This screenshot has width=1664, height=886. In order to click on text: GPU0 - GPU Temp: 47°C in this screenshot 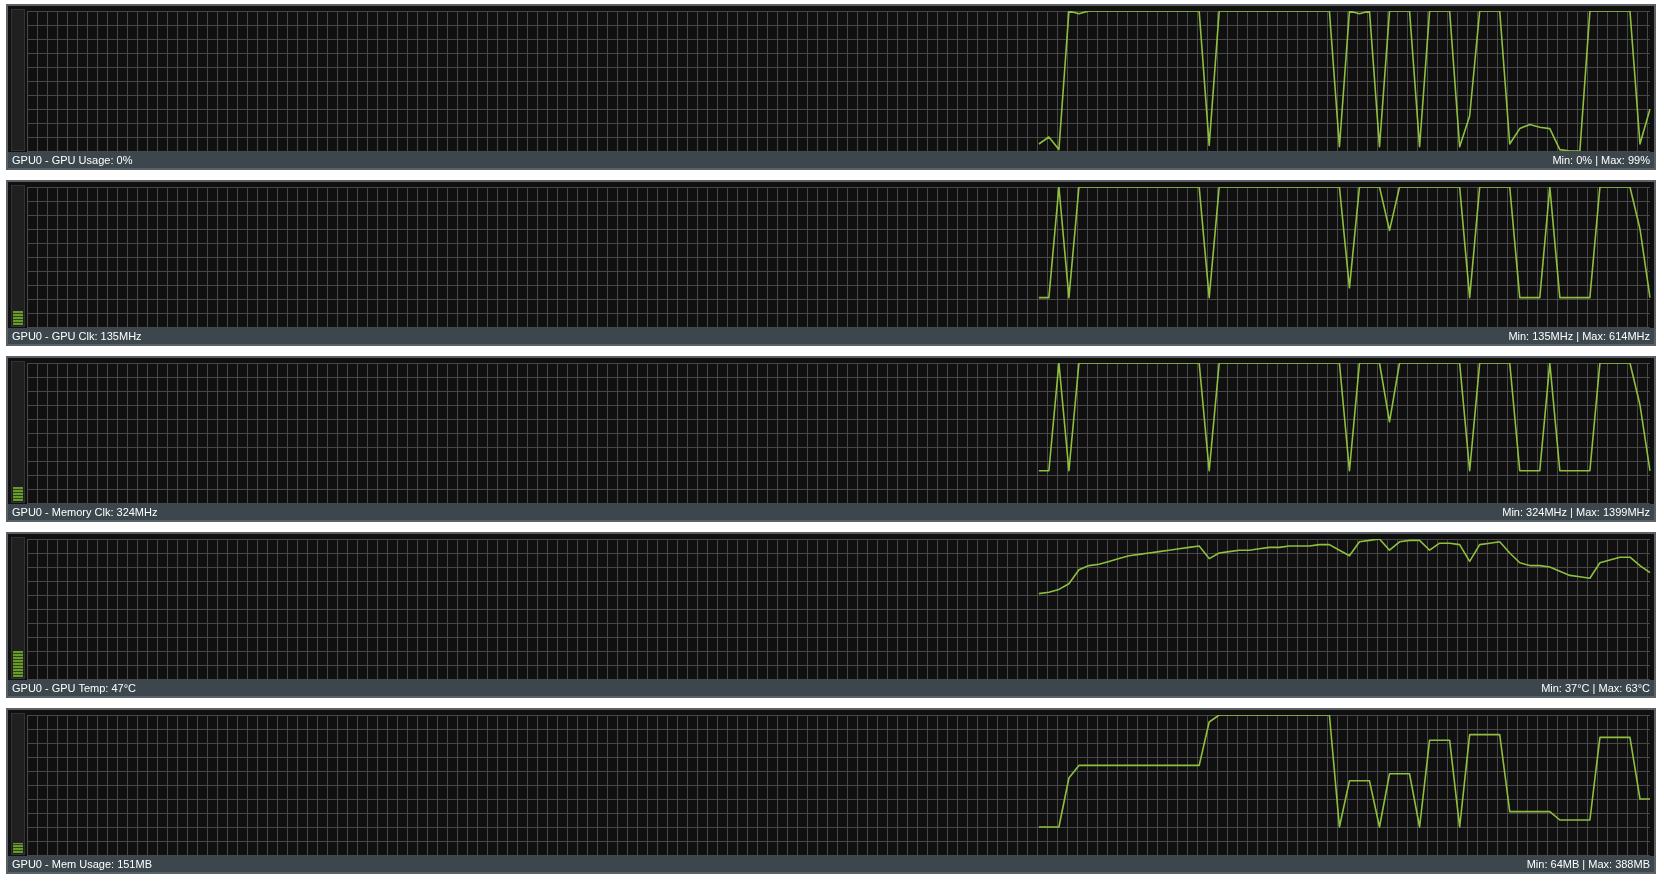, I will do `click(74, 688)`.